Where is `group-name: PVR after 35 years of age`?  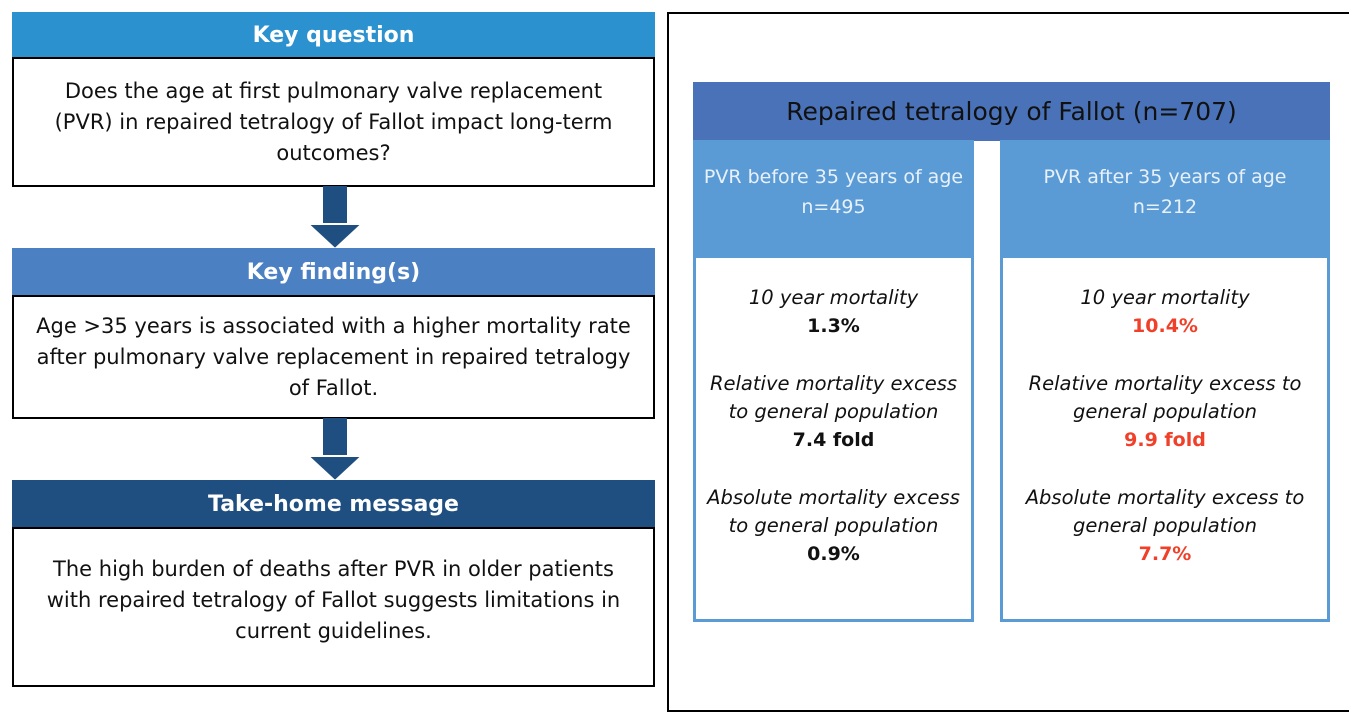
group-name: PVR after 35 years of age is located at coordinates (1165, 177).